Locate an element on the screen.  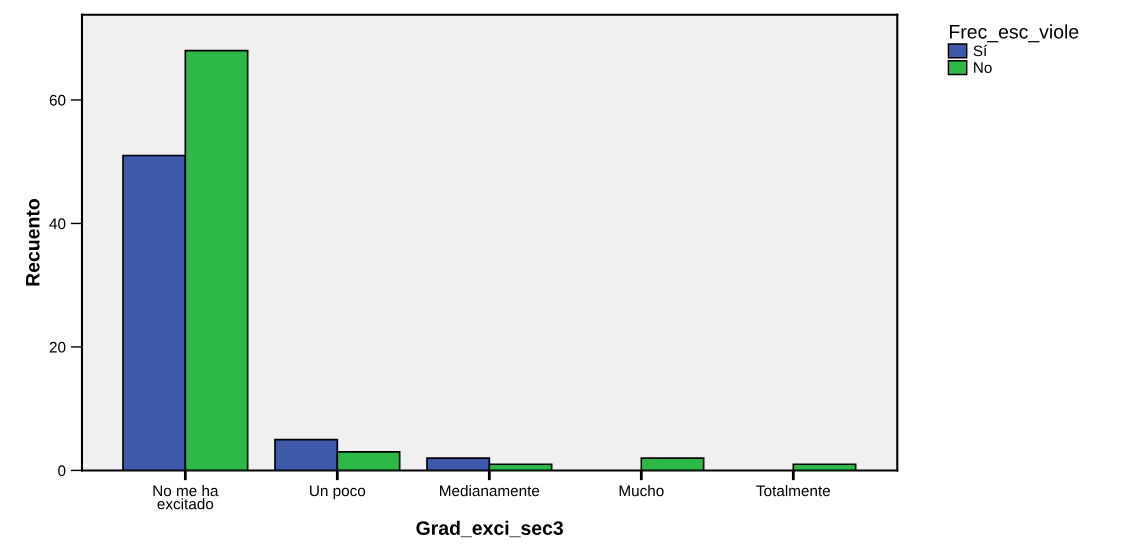
x-tick-label: No me ha excitado is located at coordinates (186, 497).